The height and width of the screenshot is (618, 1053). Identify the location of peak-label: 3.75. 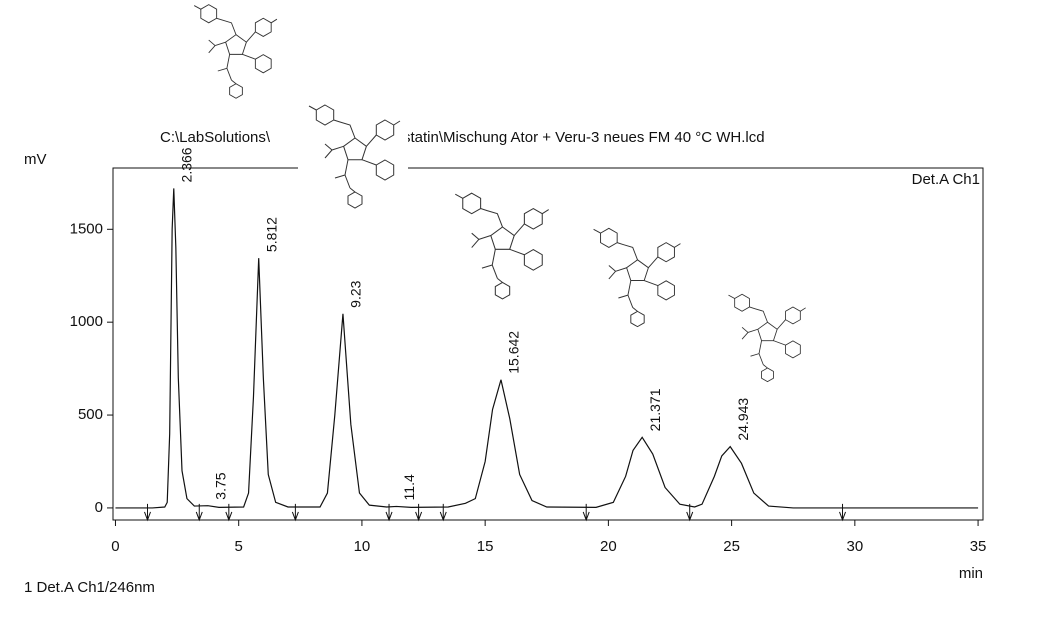
(221, 485).